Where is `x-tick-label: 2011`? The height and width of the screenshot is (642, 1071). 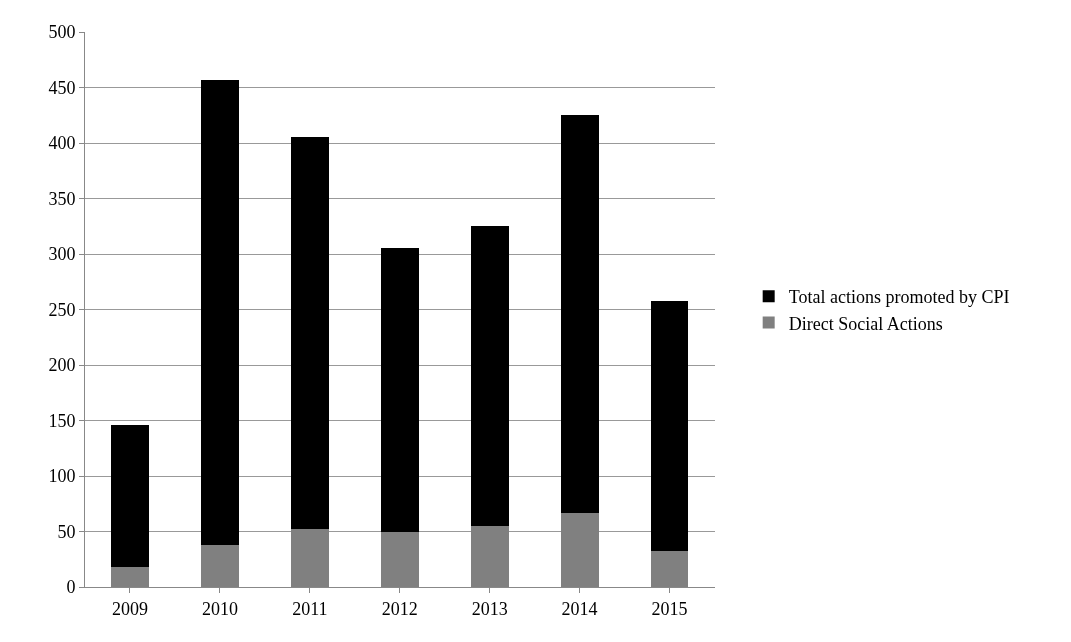 x-tick-label: 2011 is located at coordinates (310, 608).